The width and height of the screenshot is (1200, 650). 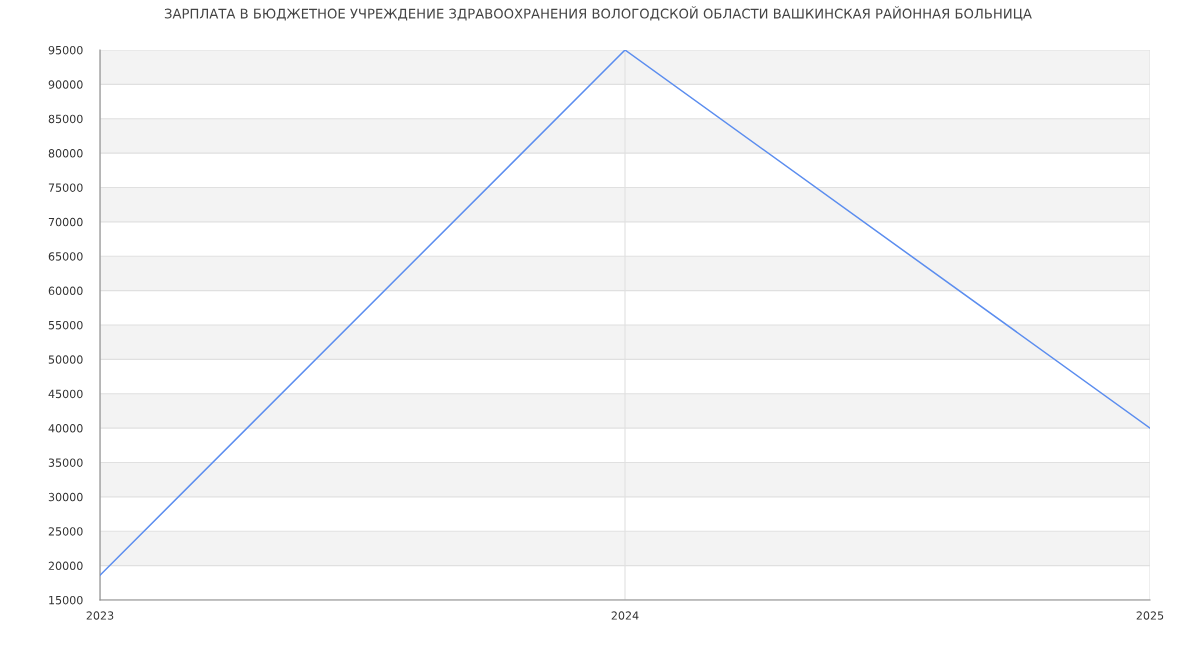 What do you see at coordinates (65, 565) in the screenshot?
I see `y-tick-label: 20000` at bounding box center [65, 565].